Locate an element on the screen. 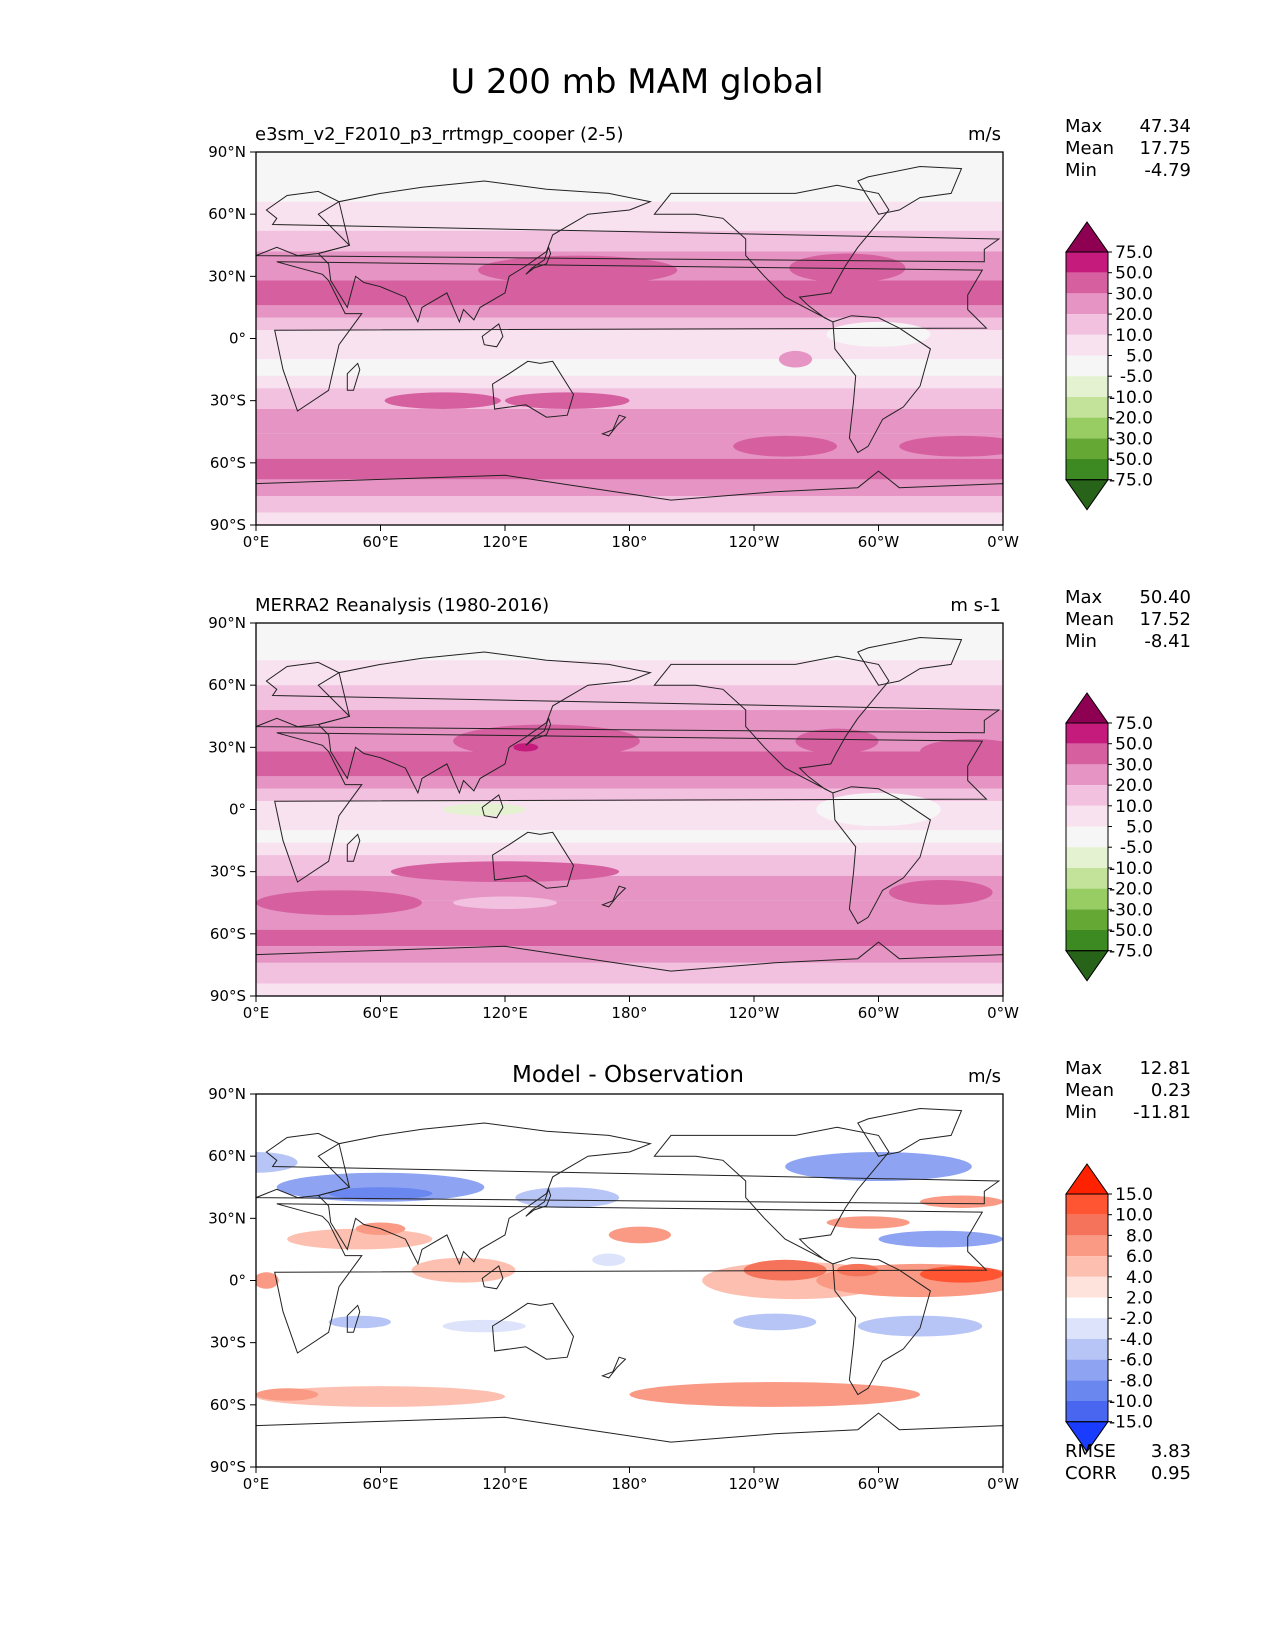 This screenshot has height=1650, width=1275. colorbar-level-label: -5.0 is located at coordinates (1136, 848).